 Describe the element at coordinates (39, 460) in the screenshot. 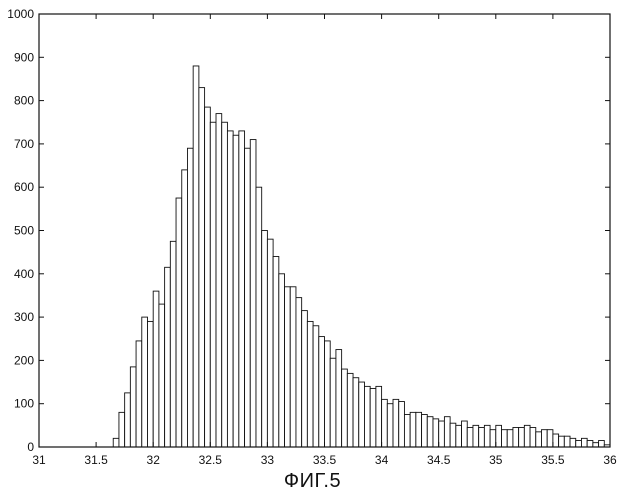

I see `x-tick-label: 31` at that location.